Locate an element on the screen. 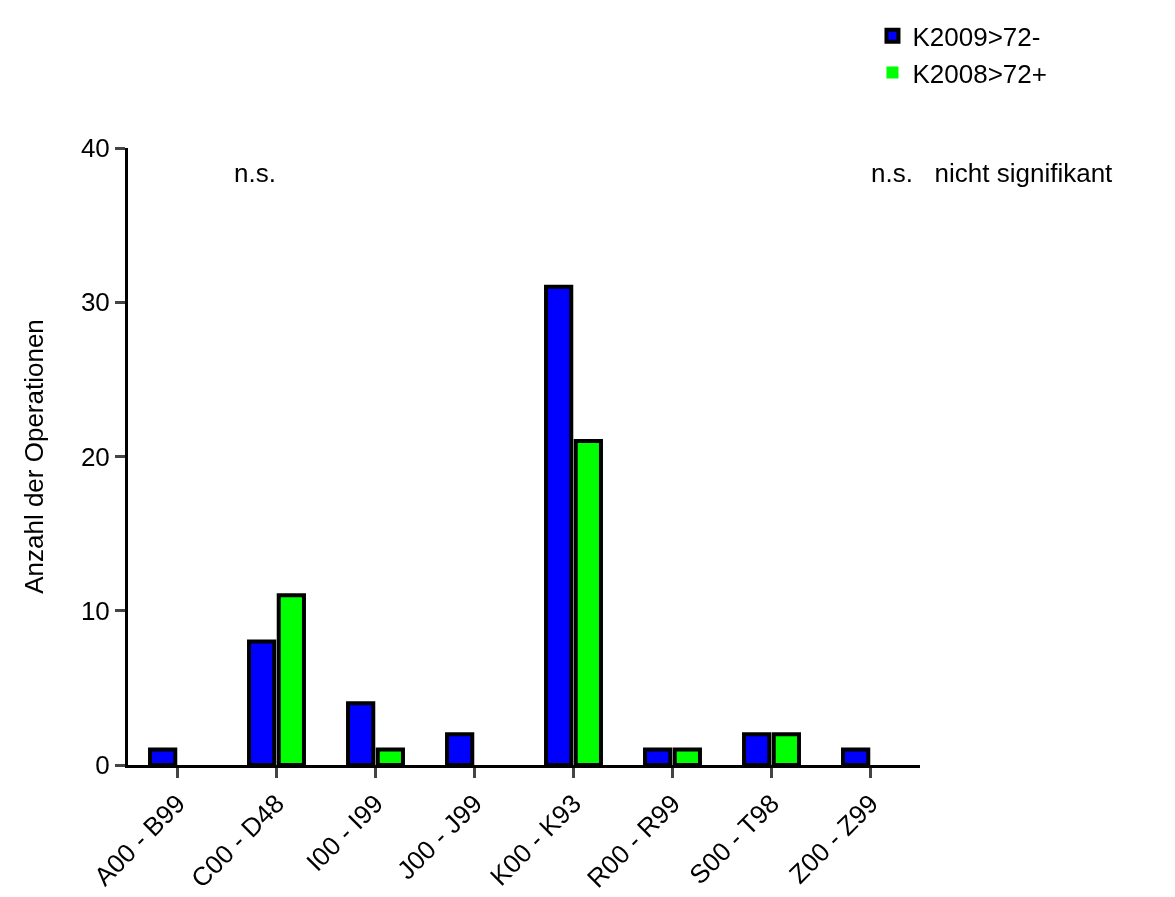  y-tick-label: 10 is located at coordinates (95, 610).